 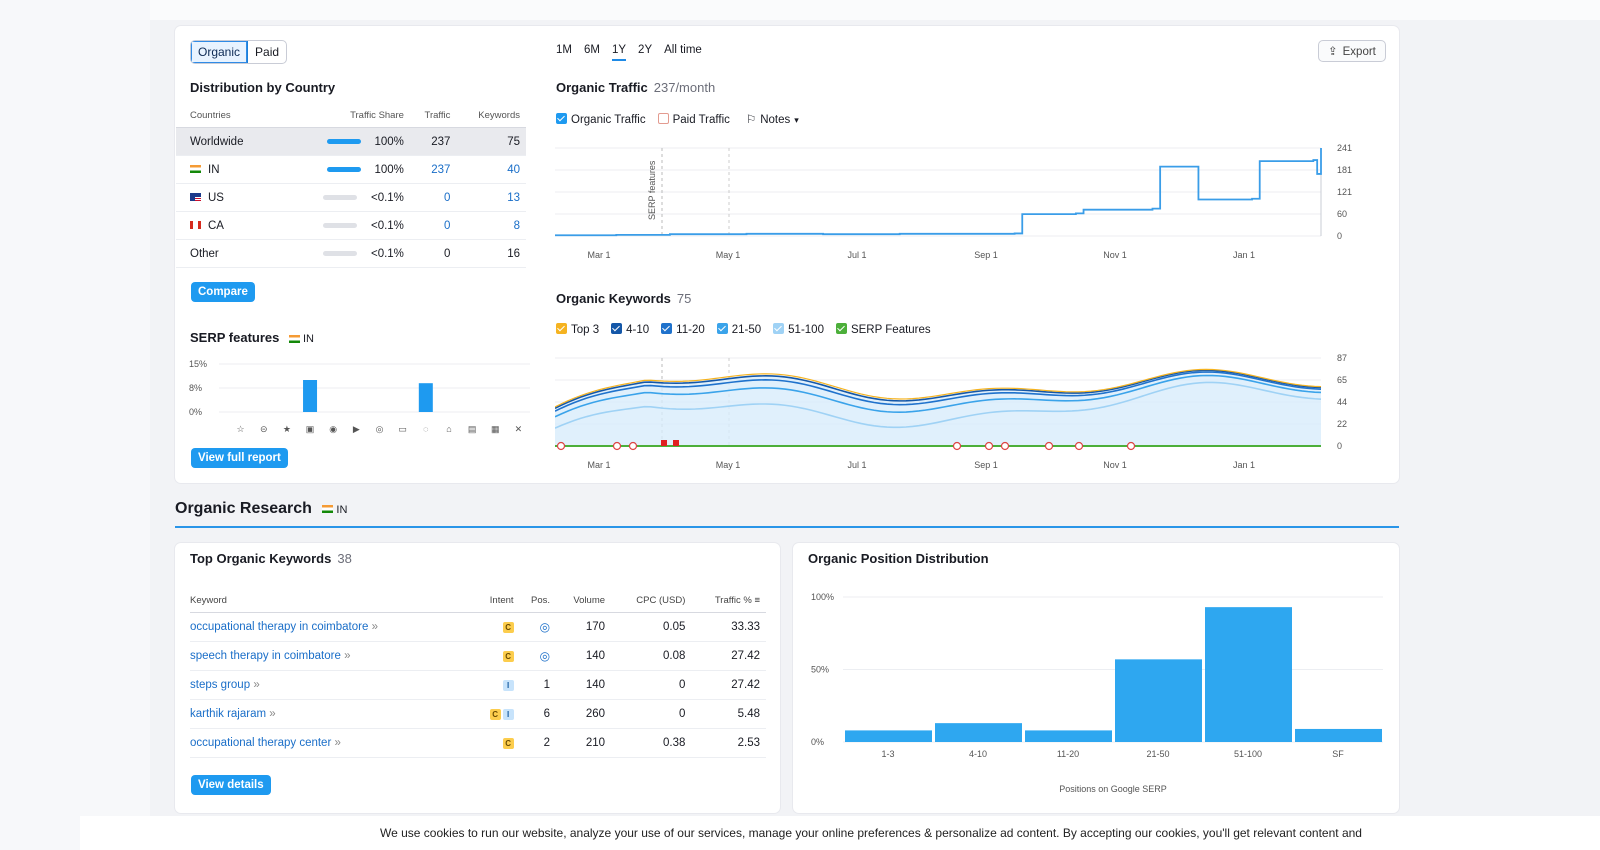 What do you see at coordinates (491, 197) in the screenshot?
I see `keywords-value: 13` at bounding box center [491, 197].